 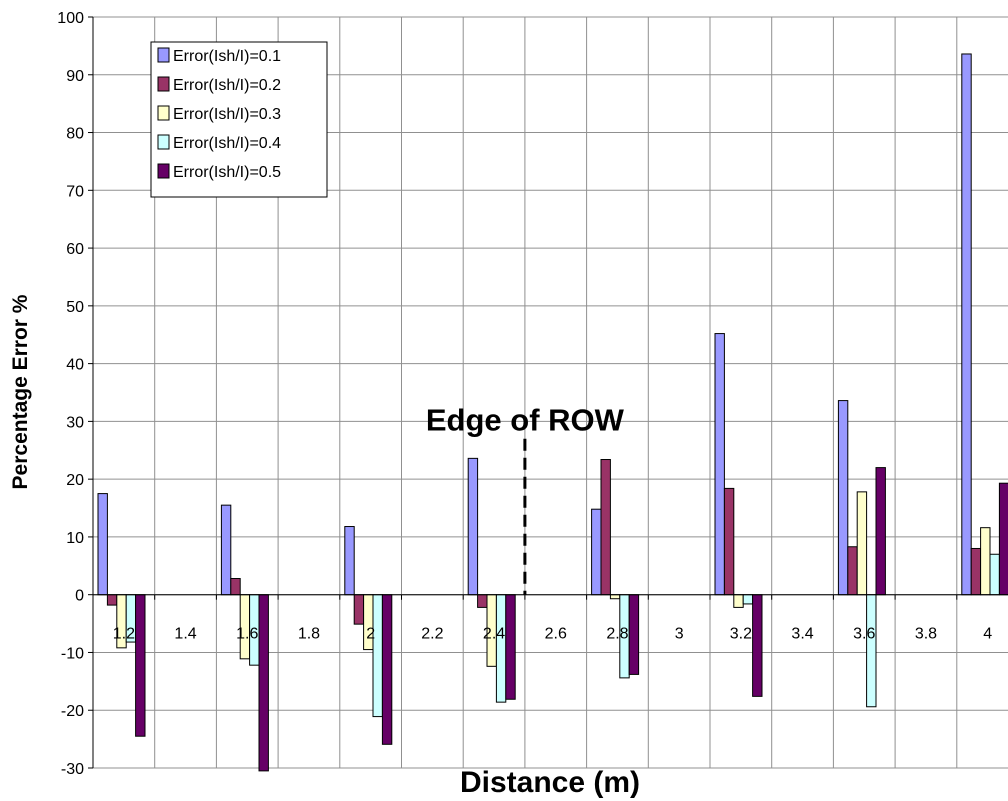 I want to click on y-tick-label: 0, so click(x=79, y=596).